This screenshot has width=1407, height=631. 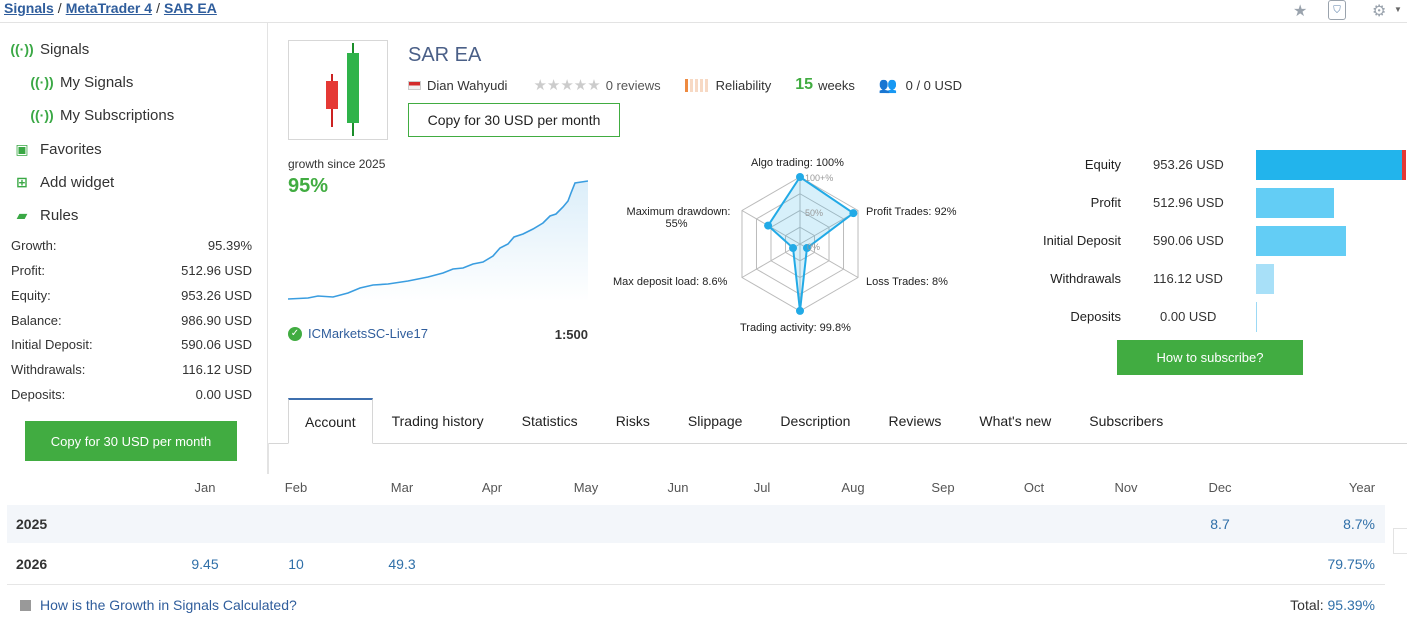 What do you see at coordinates (1337, 10) in the screenshot?
I see `bookmark-icon: ⛉` at bounding box center [1337, 10].